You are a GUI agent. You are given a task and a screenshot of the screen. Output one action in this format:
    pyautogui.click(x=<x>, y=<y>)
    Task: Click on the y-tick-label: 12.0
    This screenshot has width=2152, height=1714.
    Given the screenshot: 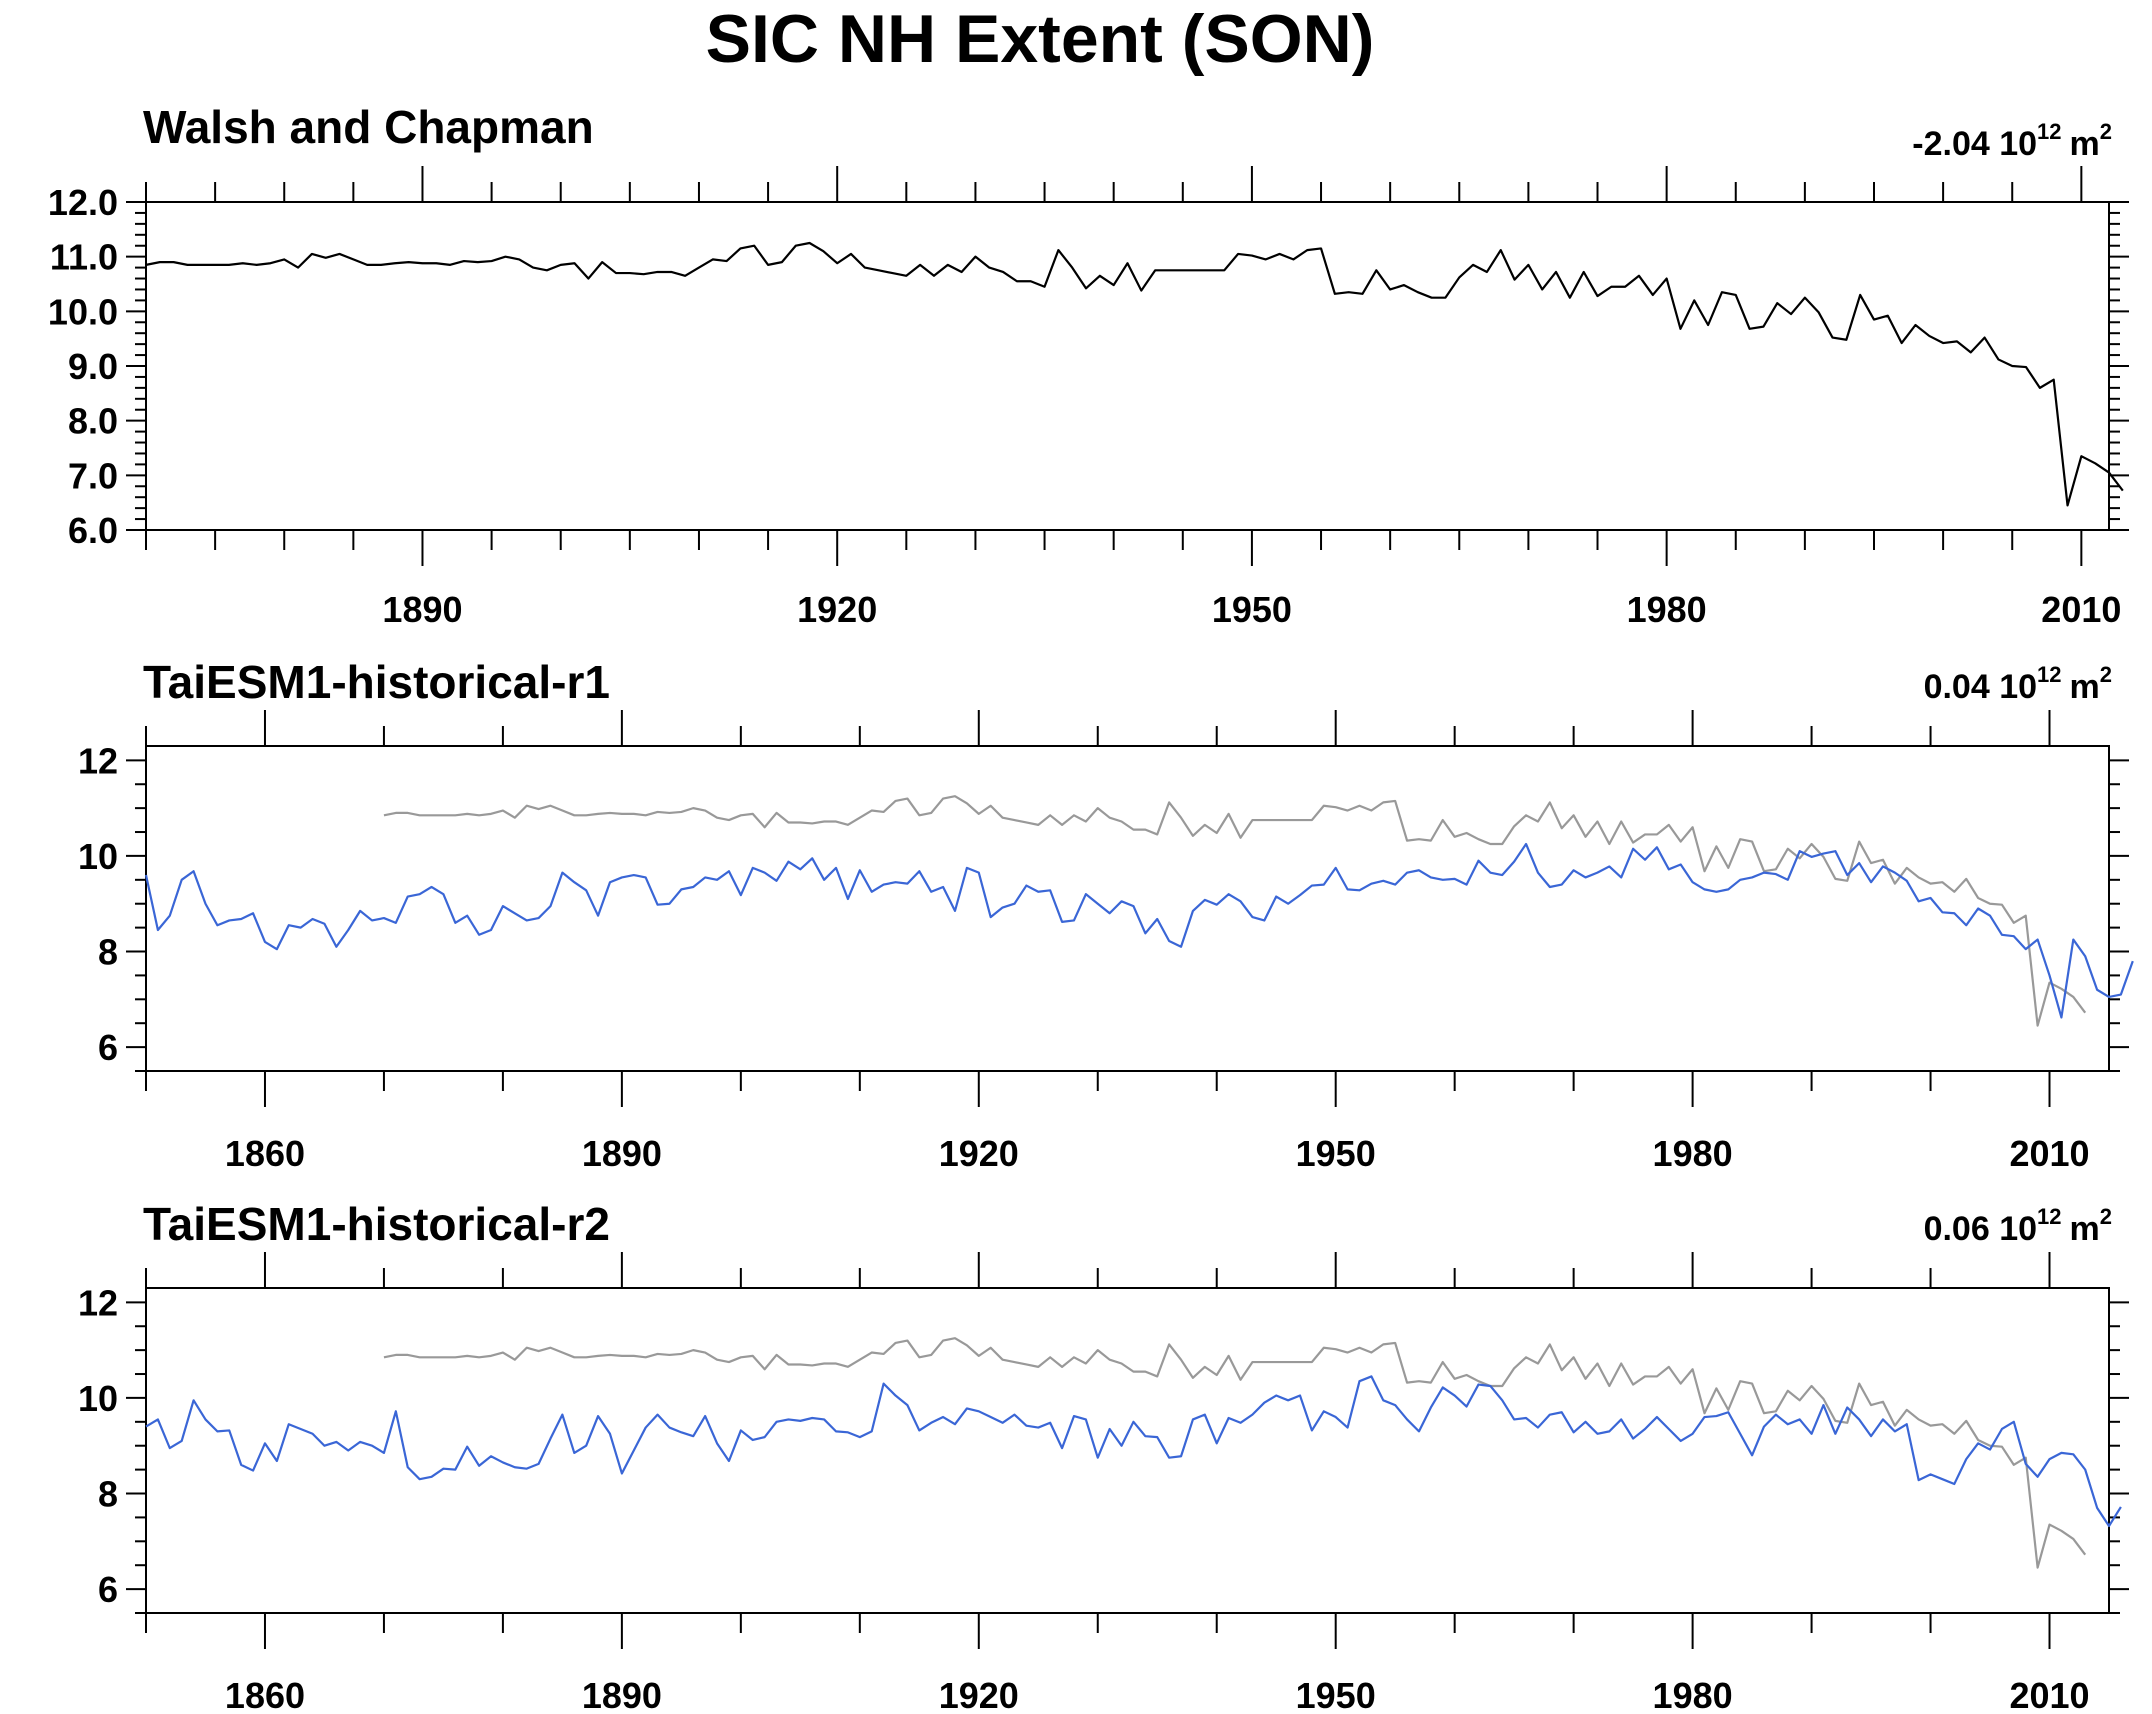 What is the action you would take?
    pyautogui.click(x=83, y=202)
    